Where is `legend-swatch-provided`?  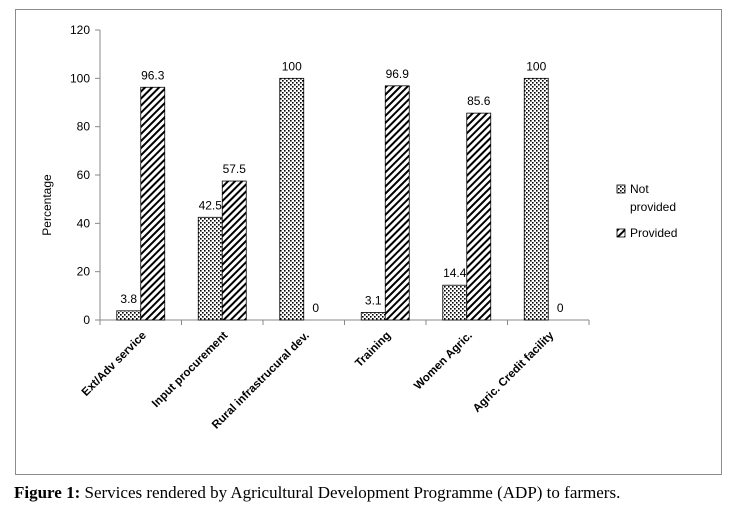 legend-swatch-provided is located at coordinates (621, 233).